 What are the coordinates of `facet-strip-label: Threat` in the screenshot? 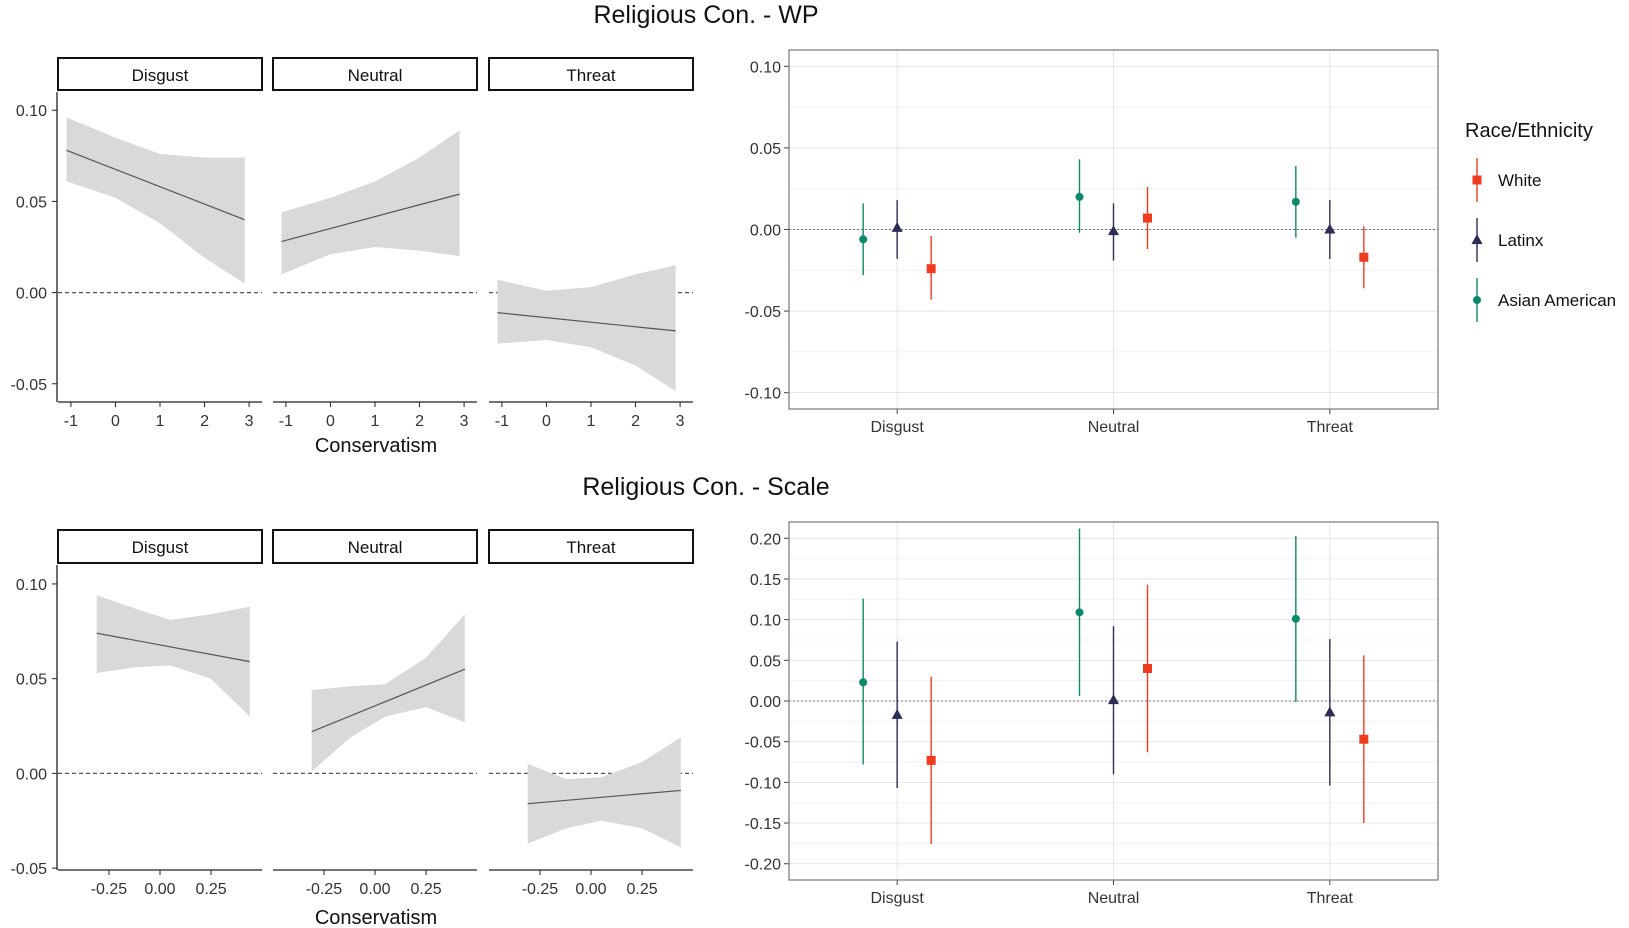 It's located at (590, 75).